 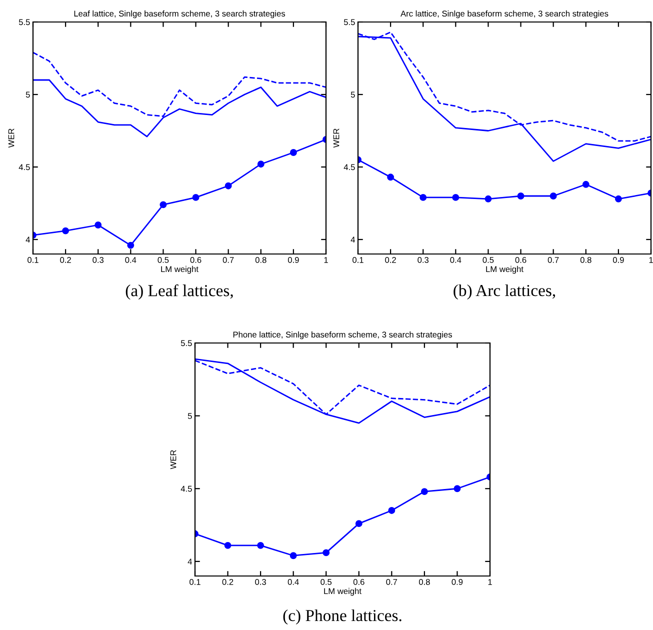 I want to click on chart-title: Phone lattice, Sinlge baseform scheme, 3 search strategies, so click(x=342, y=335).